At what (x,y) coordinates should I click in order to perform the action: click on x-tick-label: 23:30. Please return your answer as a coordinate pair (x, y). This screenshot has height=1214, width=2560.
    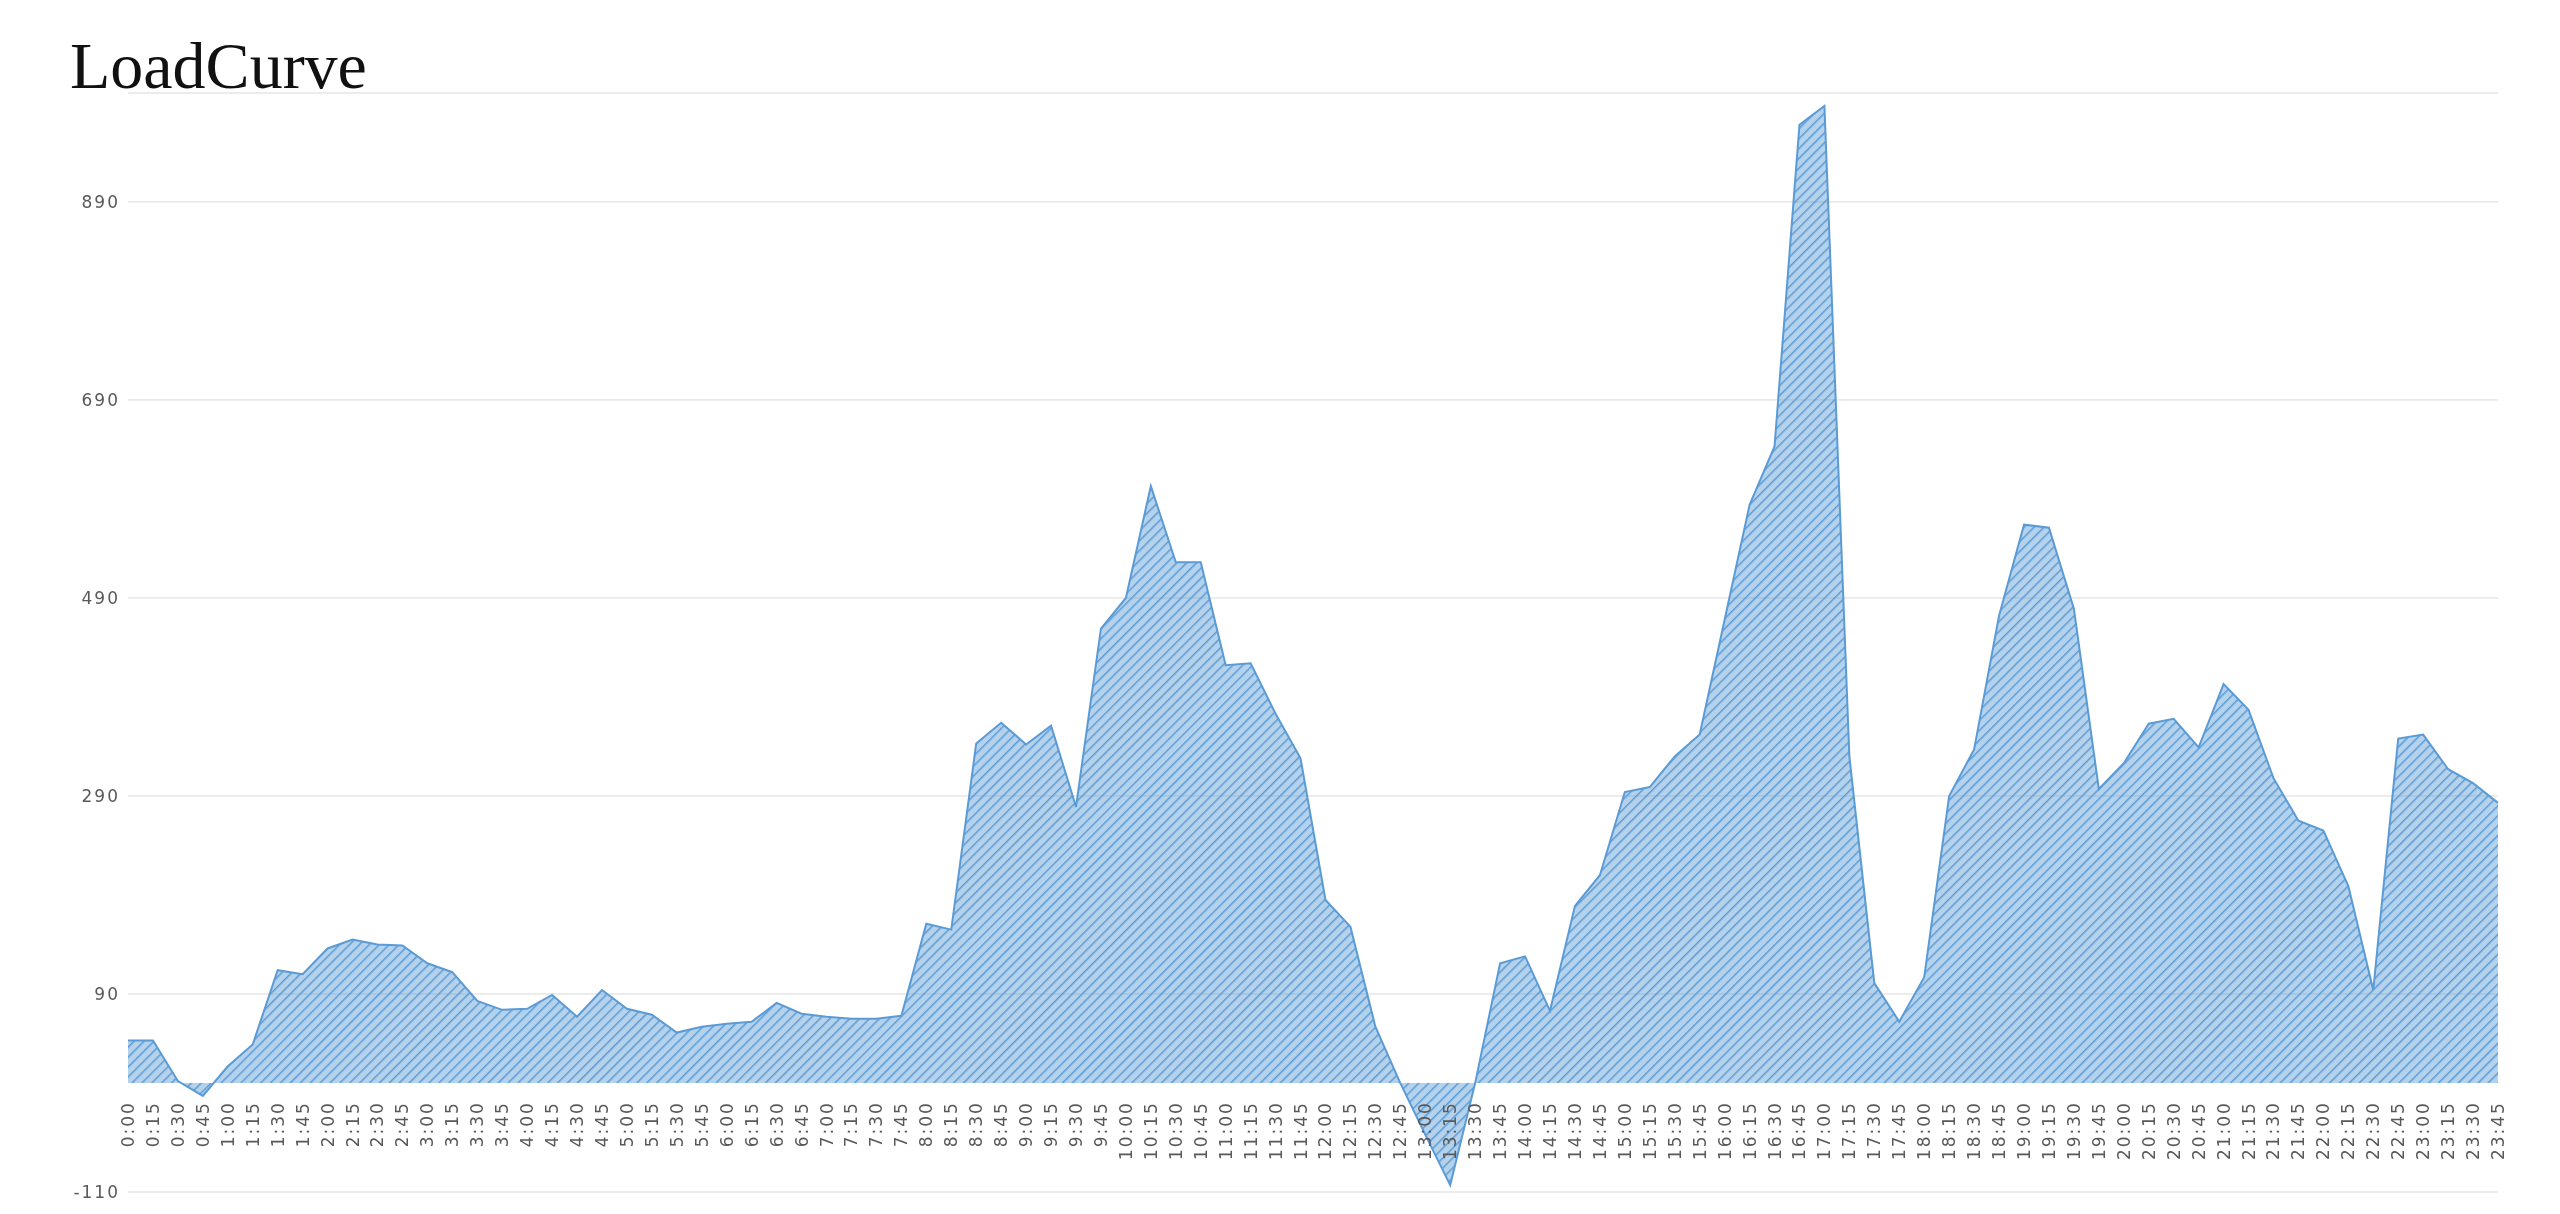
    Looking at the image, I should click on (2473, 1131).